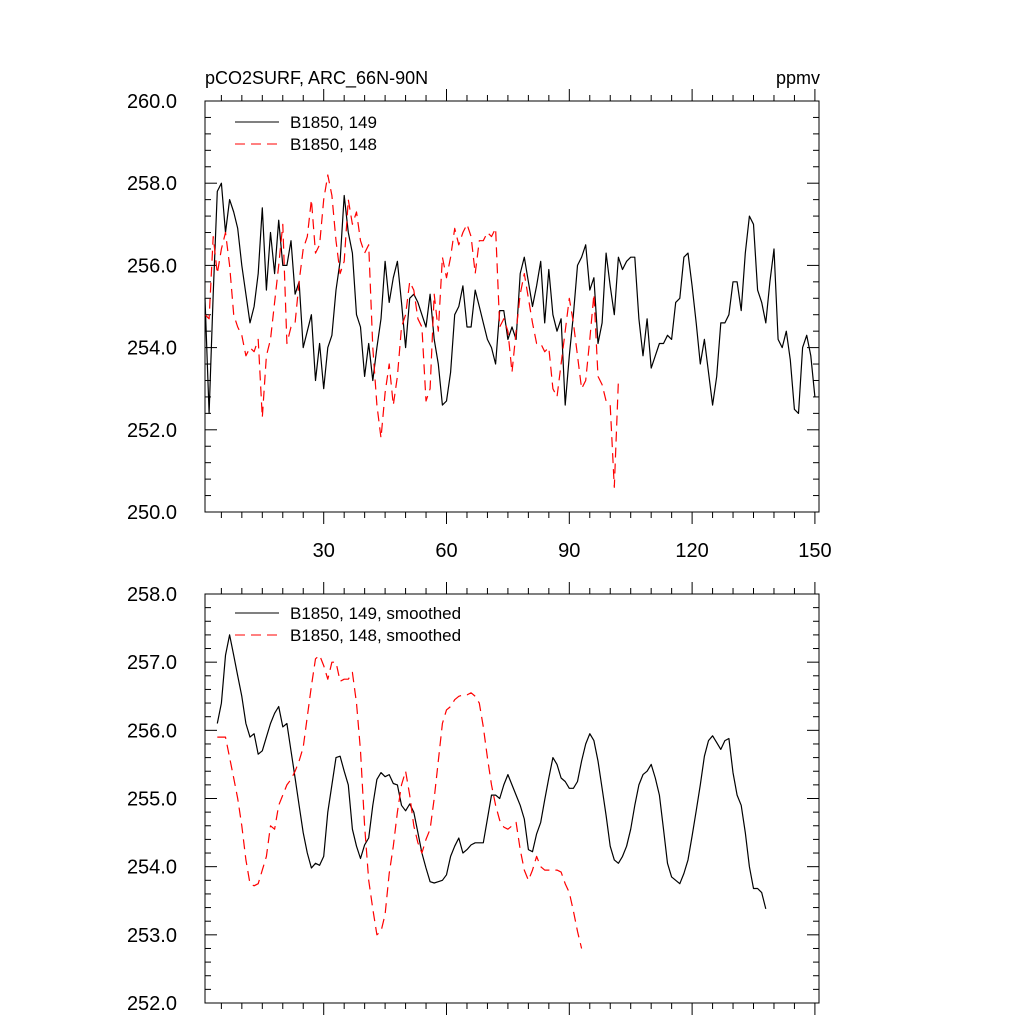 The height and width of the screenshot is (1024, 1024). What do you see at coordinates (333, 122) in the screenshot?
I see `legend-label-series-0: B1850, 149` at bounding box center [333, 122].